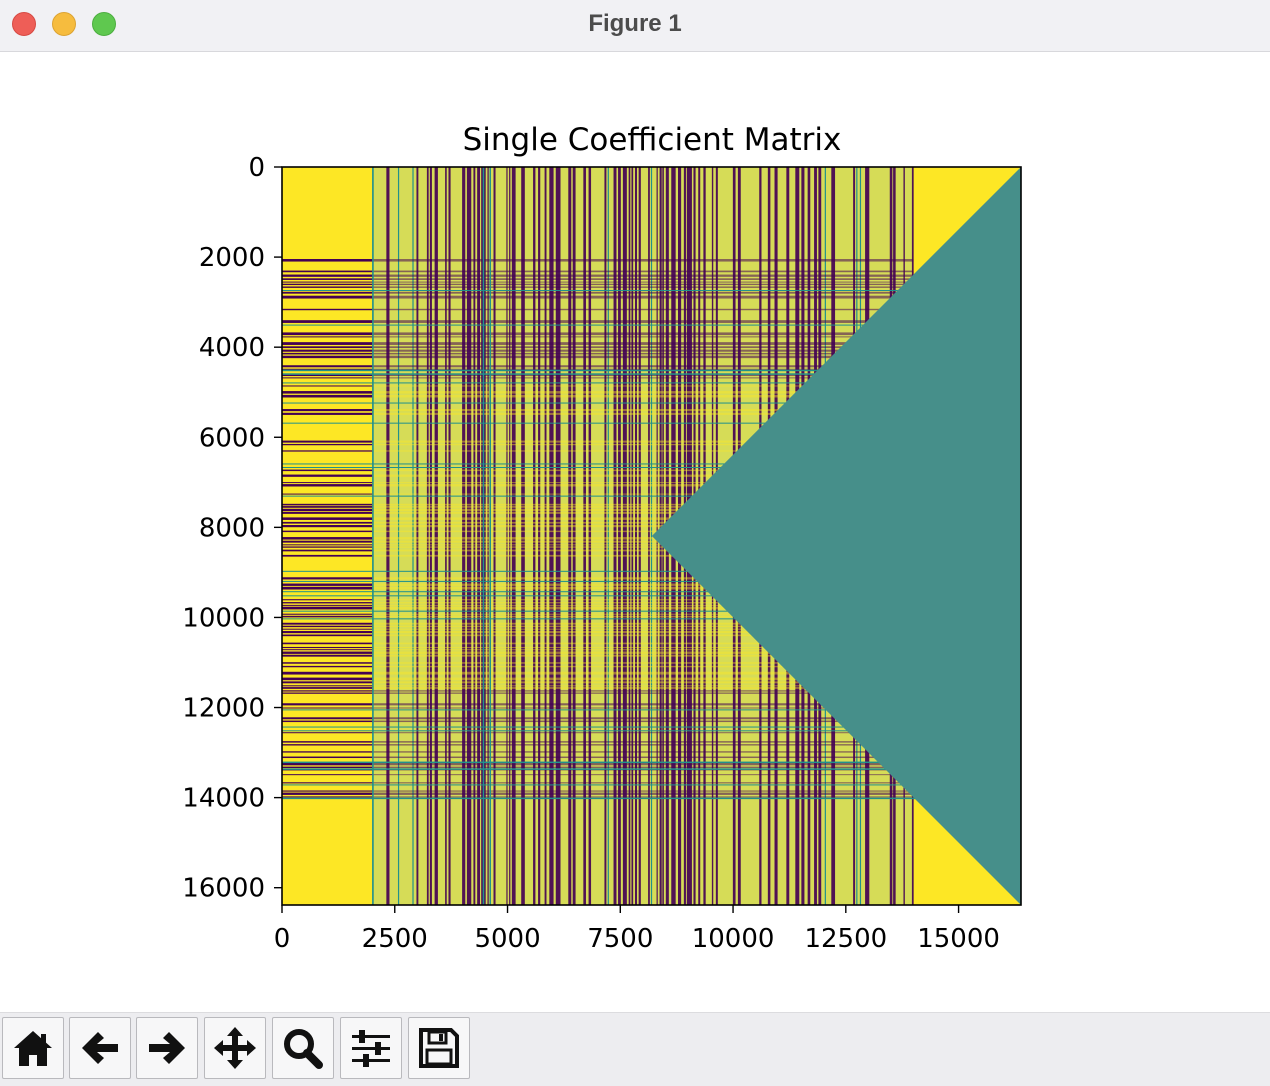 The height and width of the screenshot is (1086, 1270). What do you see at coordinates (232, 438) in the screenshot?
I see `y-tick-label: 6000` at bounding box center [232, 438].